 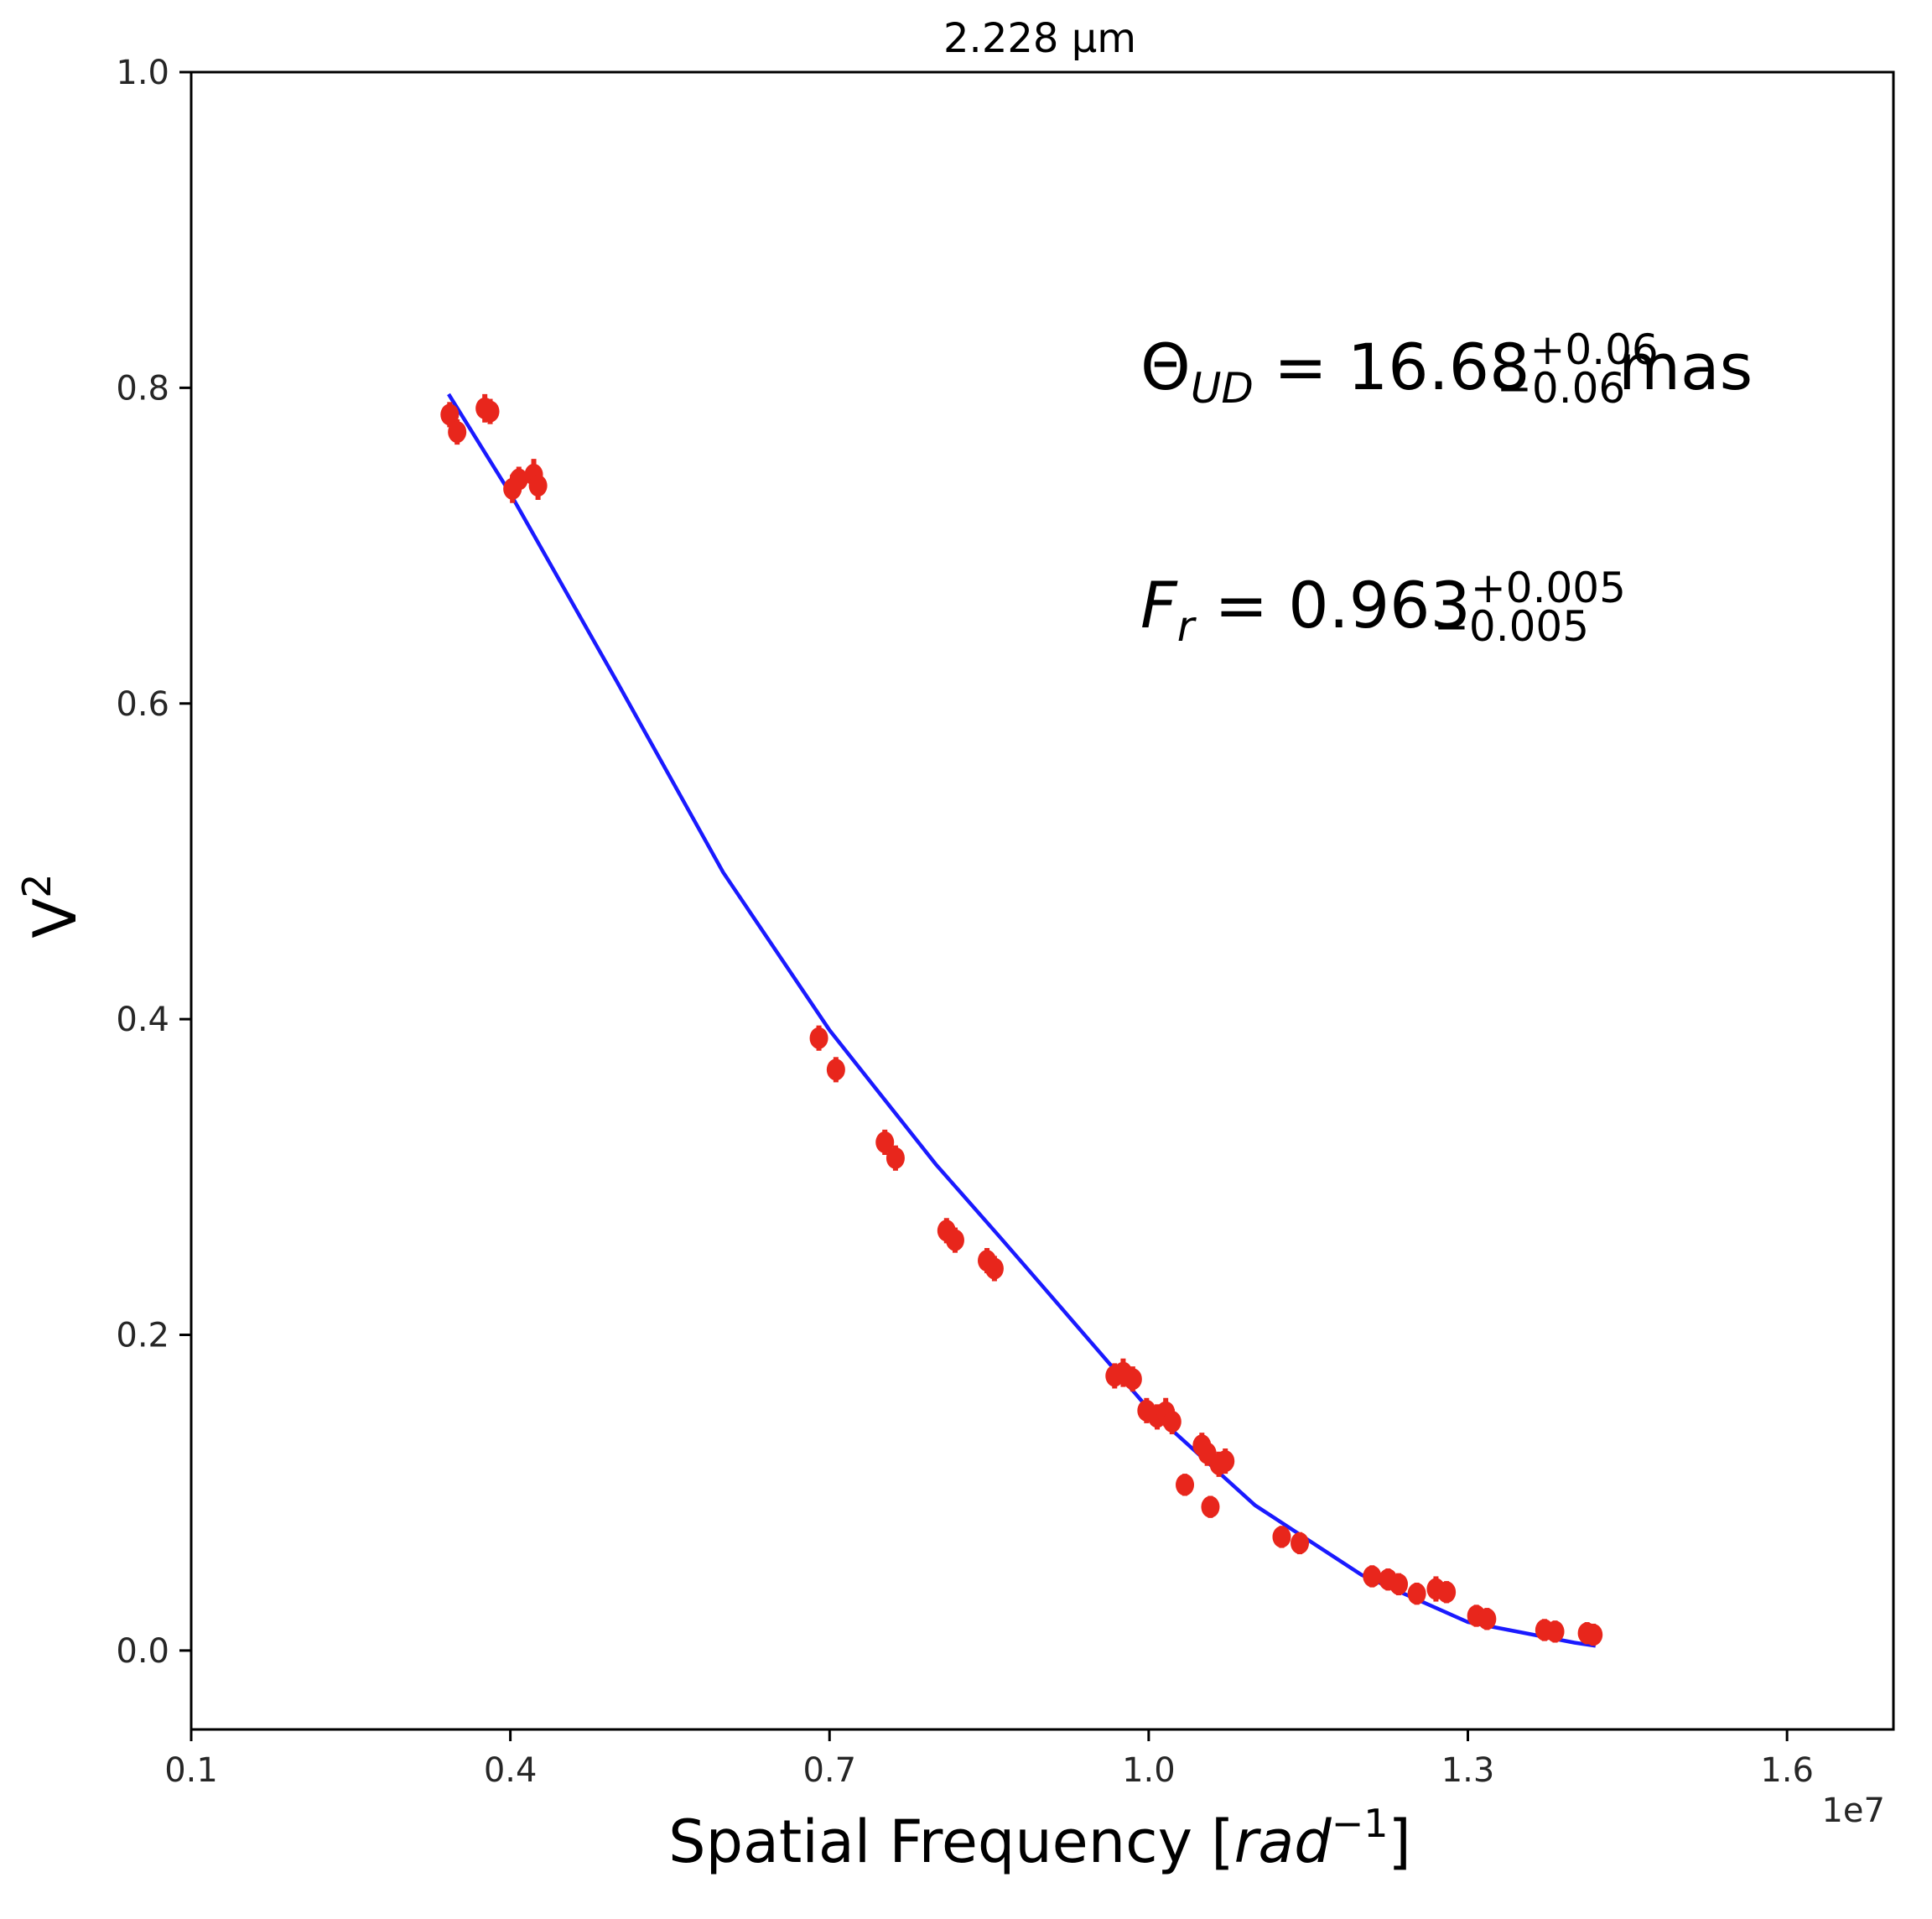 What do you see at coordinates (1787, 1770) in the screenshot?
I see `x-tick-label: 1.6` at bounding box center [1787, 1770].